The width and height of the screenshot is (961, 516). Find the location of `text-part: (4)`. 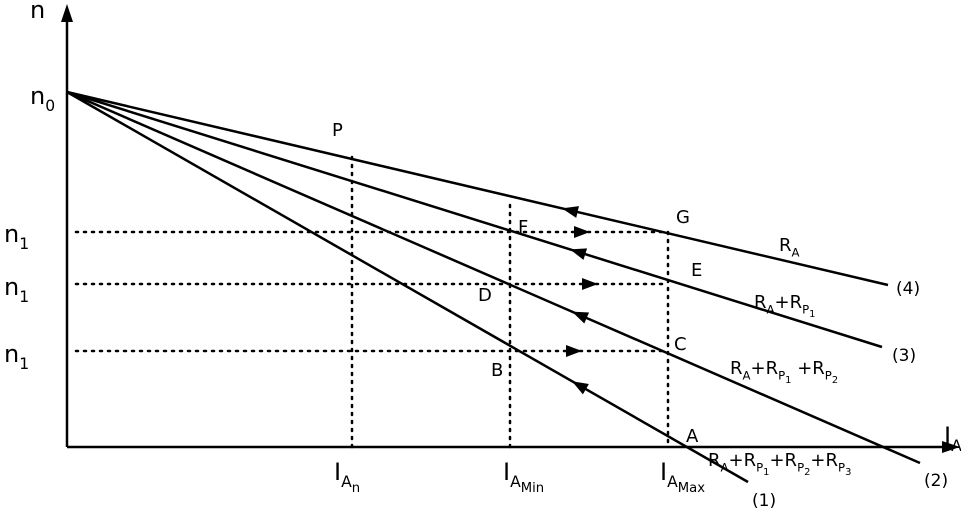

text-part: (4) is located at coordinates (908, 289).